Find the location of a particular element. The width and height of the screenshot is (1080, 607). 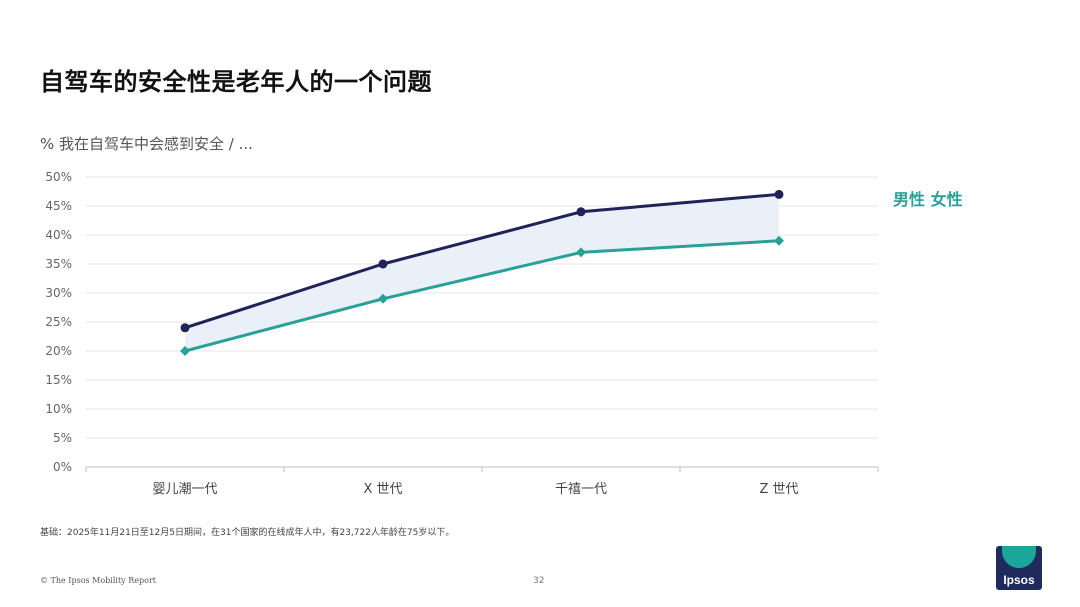

y-tick-label: 20% is located at coordinates (58, 351).